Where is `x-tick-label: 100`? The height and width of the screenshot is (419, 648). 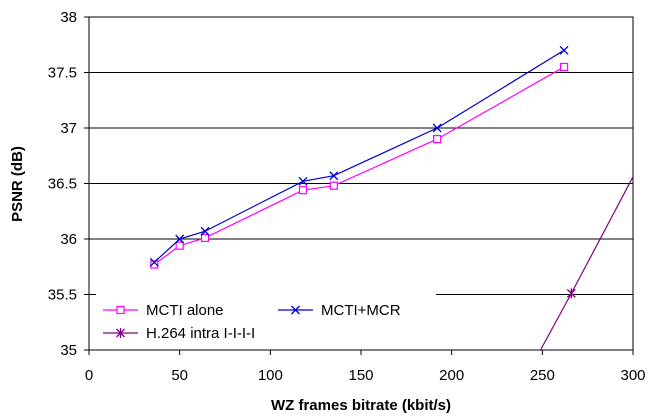 x-tick-label: 100 is located at coordinates (270, 375).